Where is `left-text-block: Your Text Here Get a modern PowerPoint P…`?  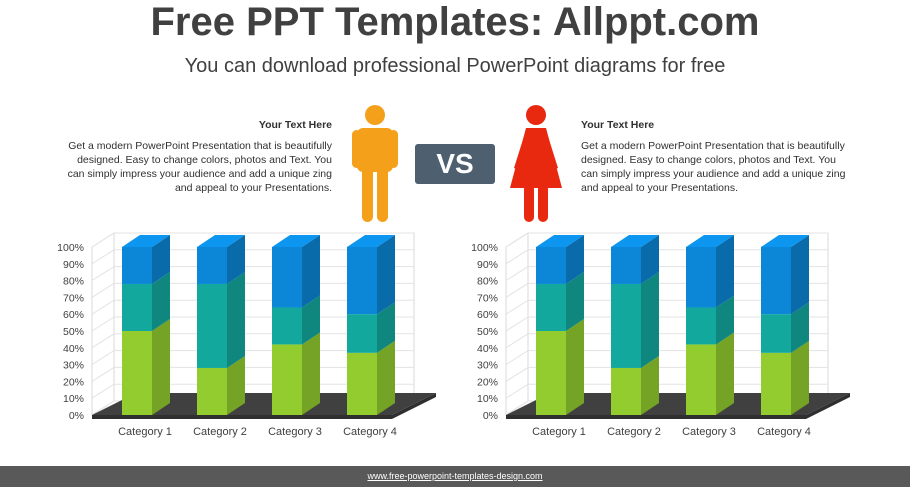 left-text-block: Your Text Here Get a modern PowerPoint P… is located at coordinates (197, 156).